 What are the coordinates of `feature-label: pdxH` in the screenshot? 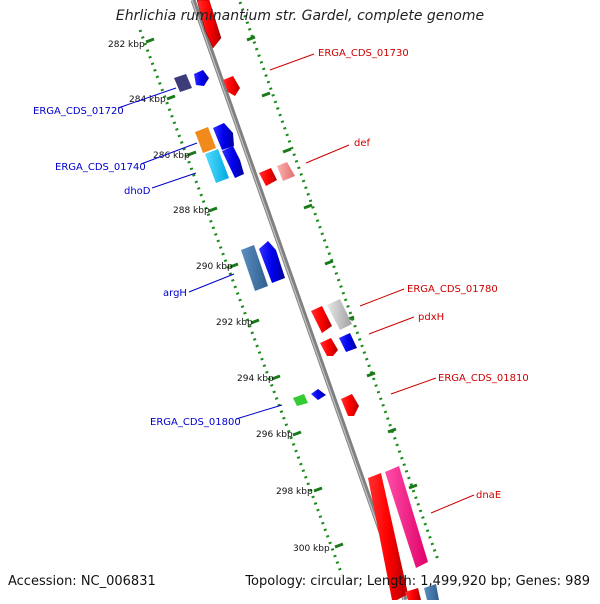 It's located at (431, 317).